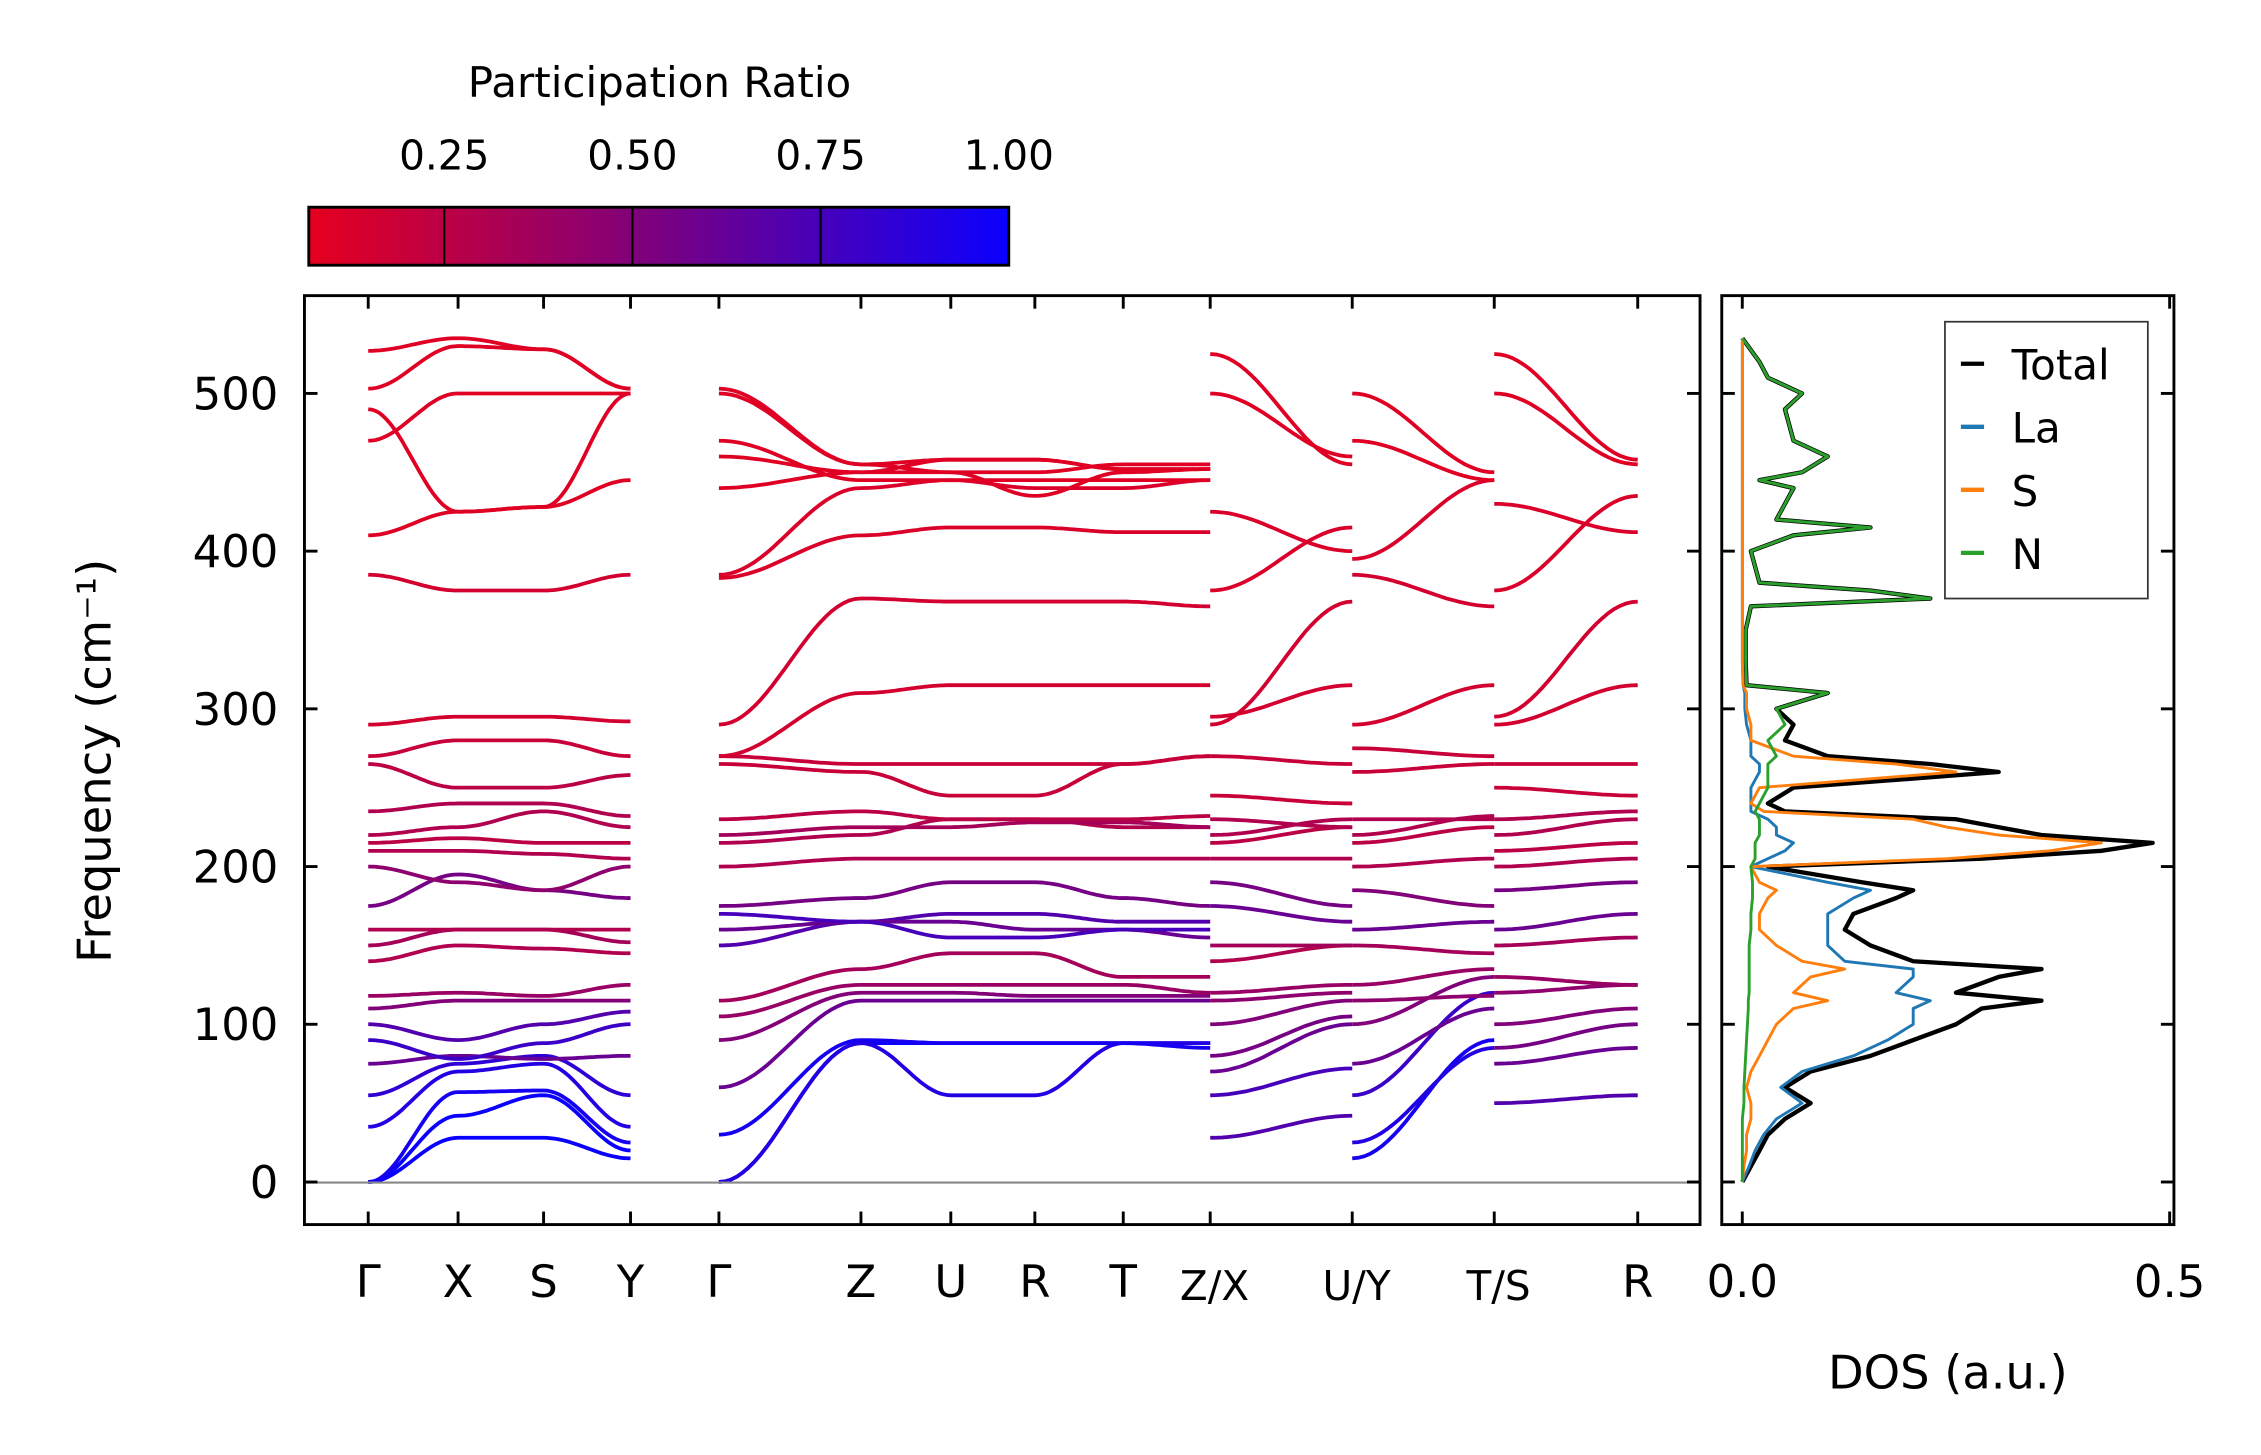 The width and height of the screenshot is (2261, 1455). I want to click on kpoint-label-t-s: T/S, so click(1497, 1286).